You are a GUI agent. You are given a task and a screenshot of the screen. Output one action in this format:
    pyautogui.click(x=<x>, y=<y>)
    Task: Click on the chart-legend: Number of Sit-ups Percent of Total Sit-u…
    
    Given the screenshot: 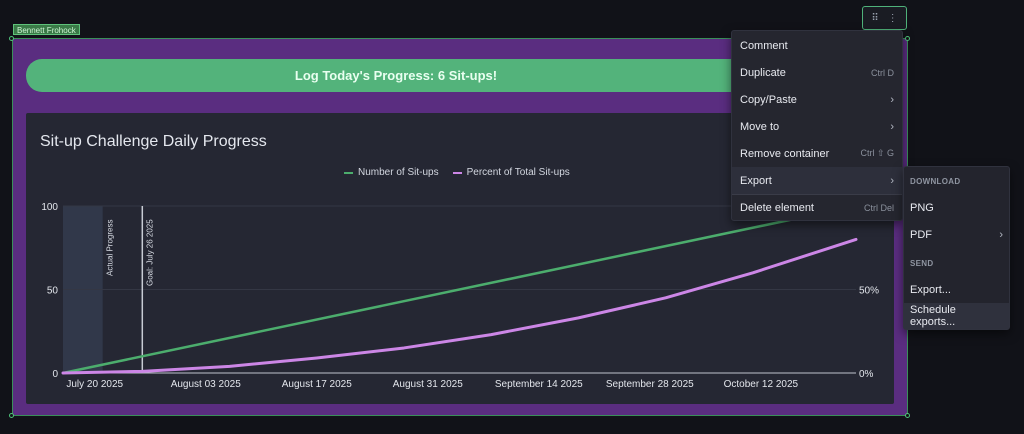 What is the action you would take?
    pyautogui.click(x=457, y=172)
    